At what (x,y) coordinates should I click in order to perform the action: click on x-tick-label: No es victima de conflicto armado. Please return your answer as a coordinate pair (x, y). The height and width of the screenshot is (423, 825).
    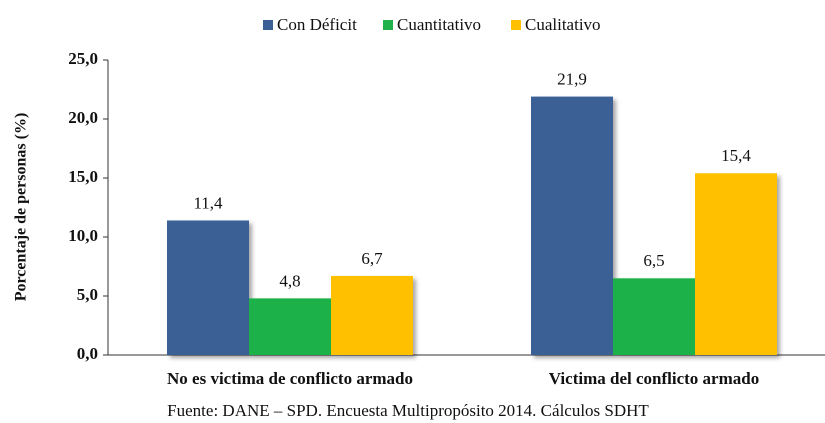
    Looking at the image, I should click on (290, 378).